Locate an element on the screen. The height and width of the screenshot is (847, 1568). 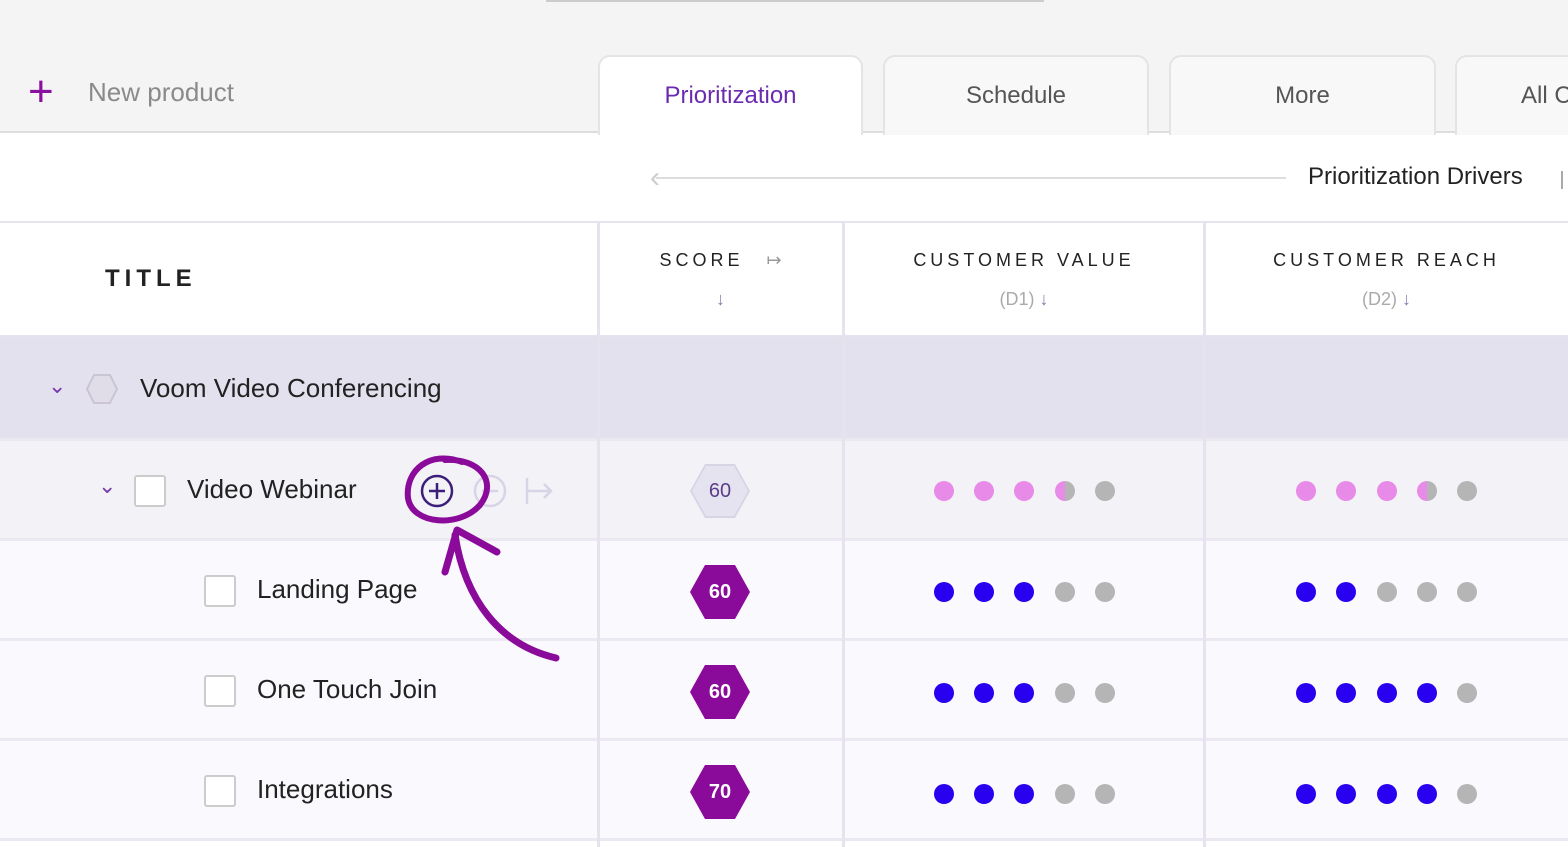
row-actions is located at coordinates (486, 491).